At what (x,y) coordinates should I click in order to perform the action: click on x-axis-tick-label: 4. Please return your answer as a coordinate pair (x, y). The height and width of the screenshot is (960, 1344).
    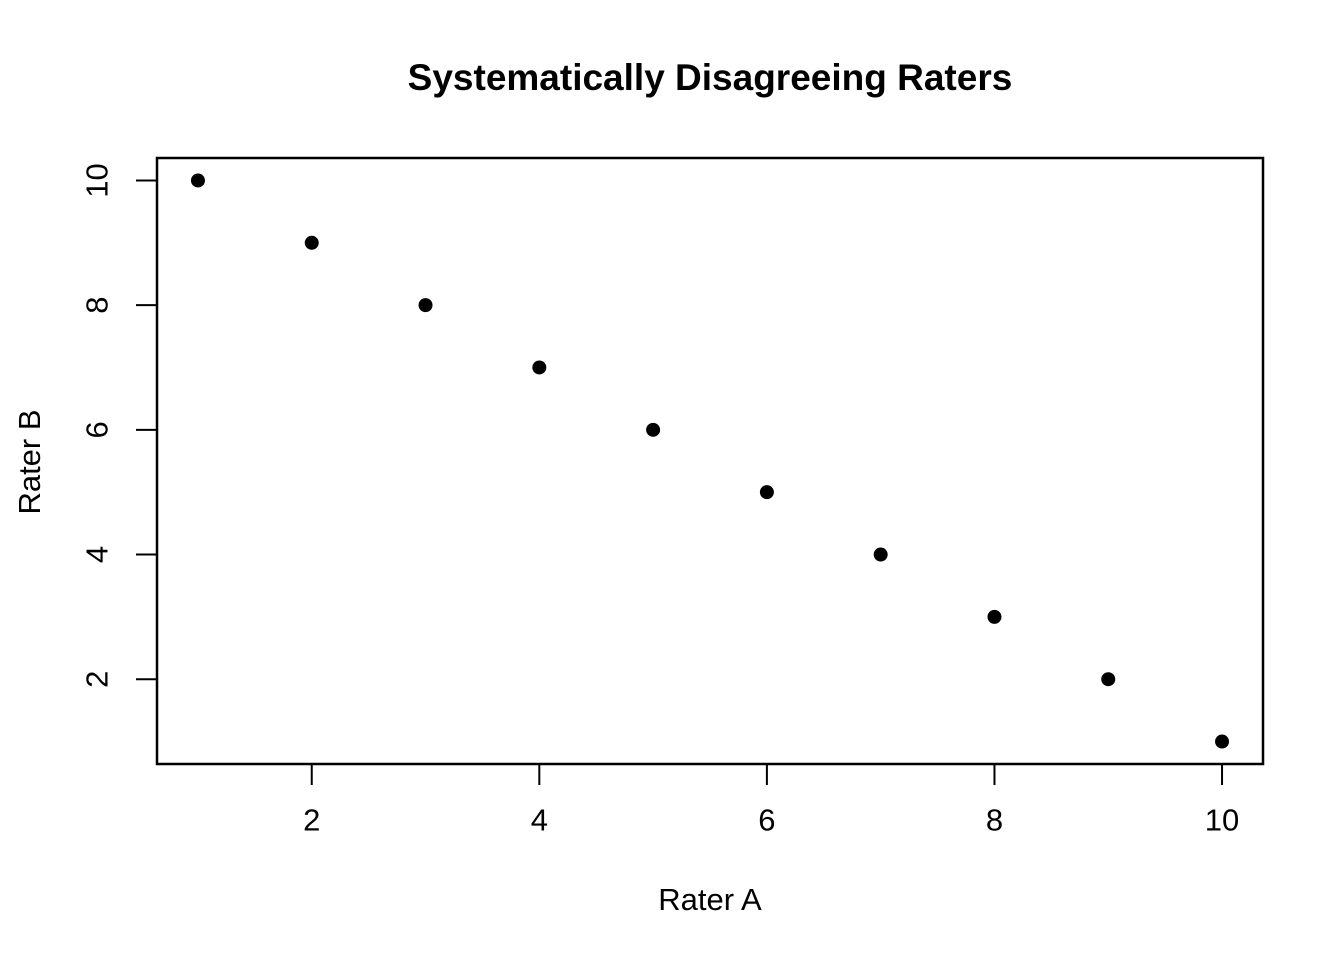
    Looking at the image, I should click on (539, 820).